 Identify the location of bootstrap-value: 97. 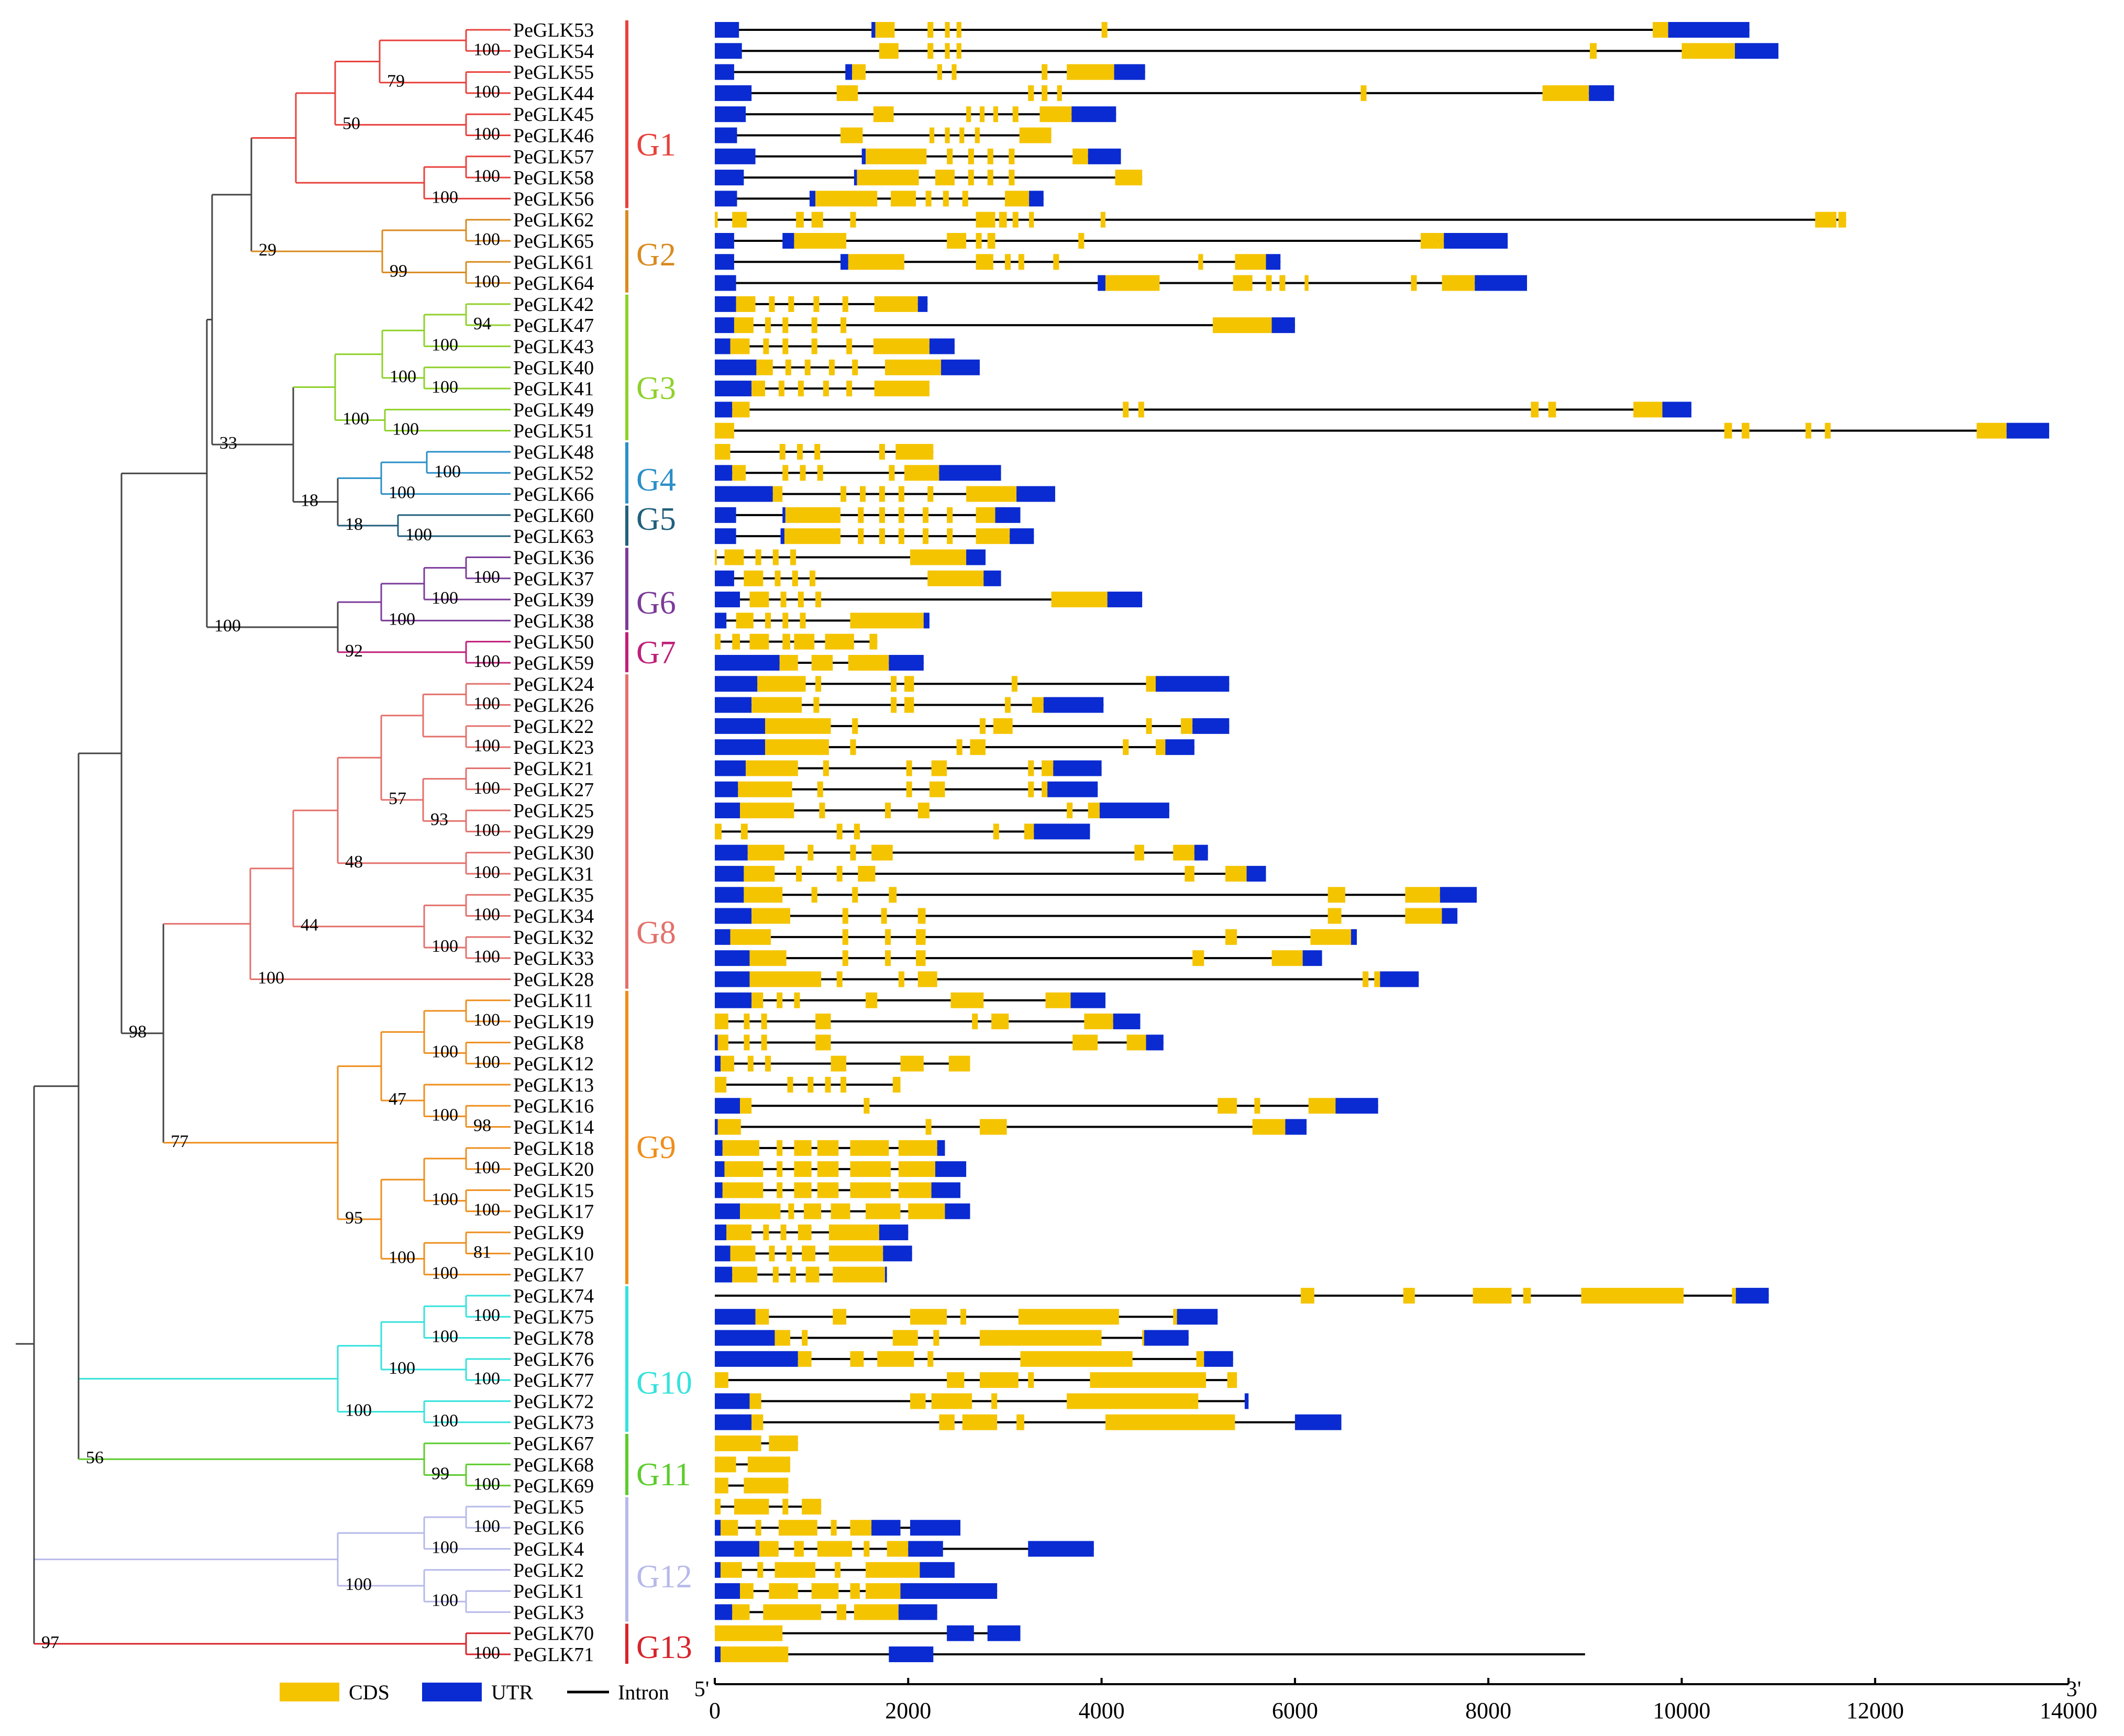
(50, 1642).